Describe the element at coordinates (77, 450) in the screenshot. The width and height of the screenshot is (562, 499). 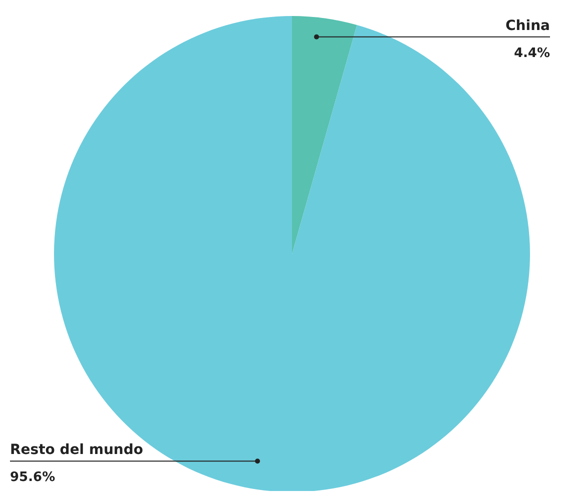
I see `slice-label: Resto del mundo` at that location.